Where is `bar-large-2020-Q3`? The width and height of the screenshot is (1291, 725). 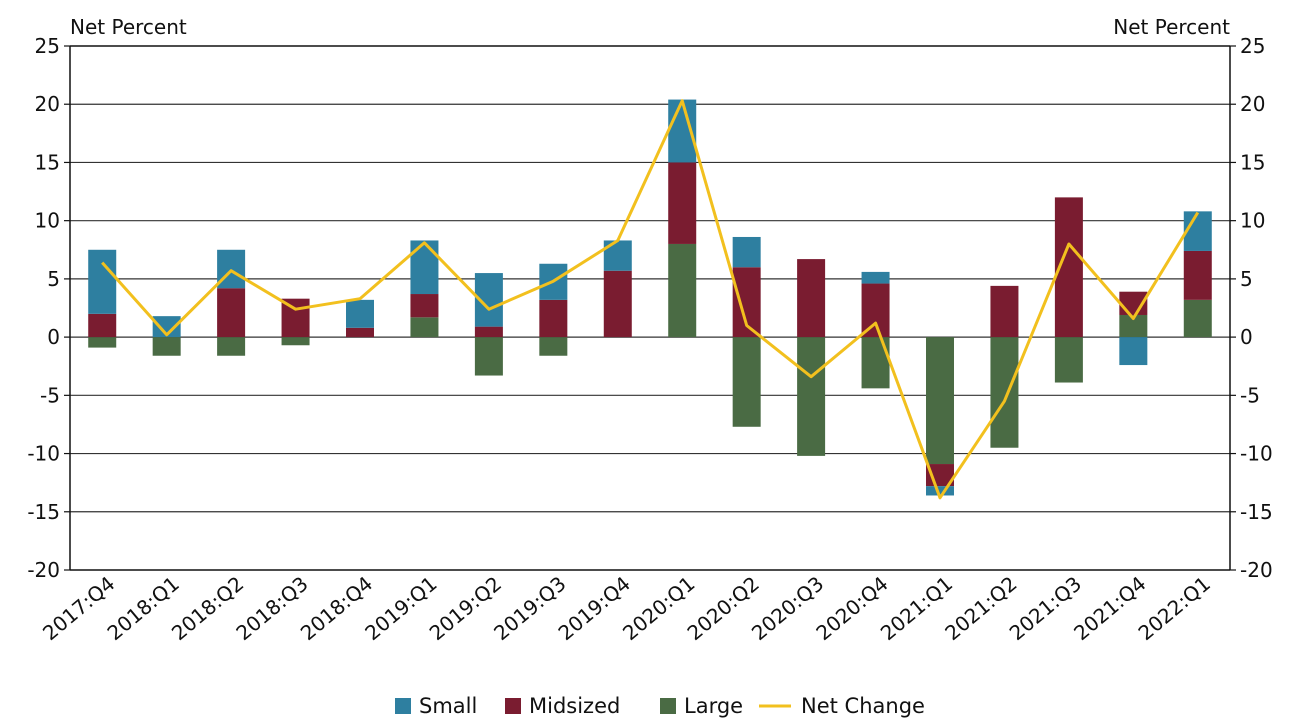
bar-large-2020-Q3 is located at coordinates (811, 396).